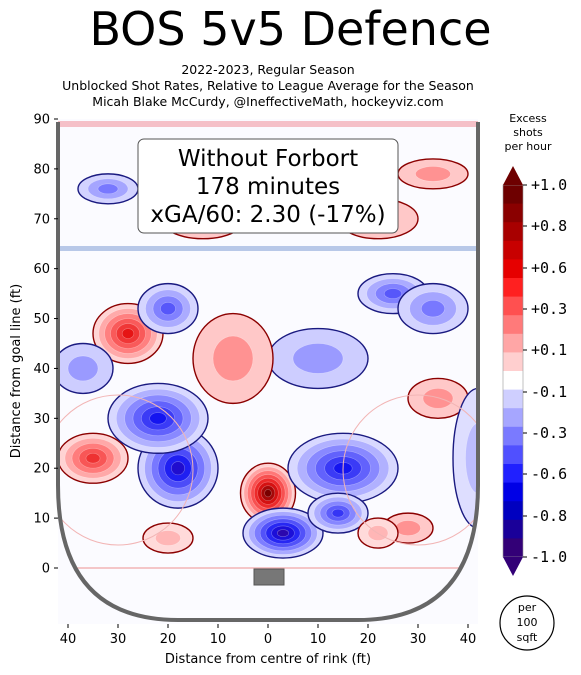 This screenshot has height=675, width=581. I want to click on unit-badge: per 100 sqft, so click(527, 623).